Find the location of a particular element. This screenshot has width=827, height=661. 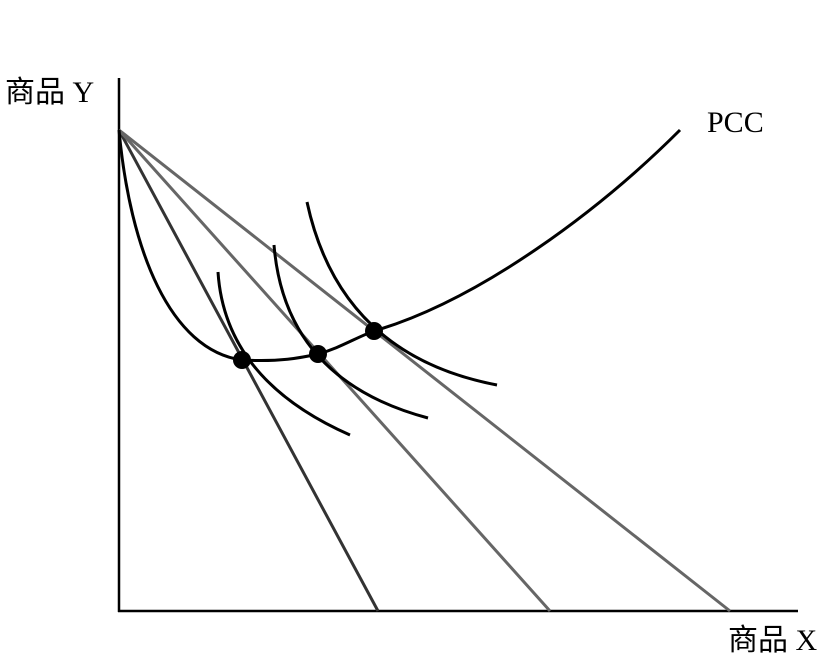

x-axis-label: 商品 X is located at coordinates (772, 640).